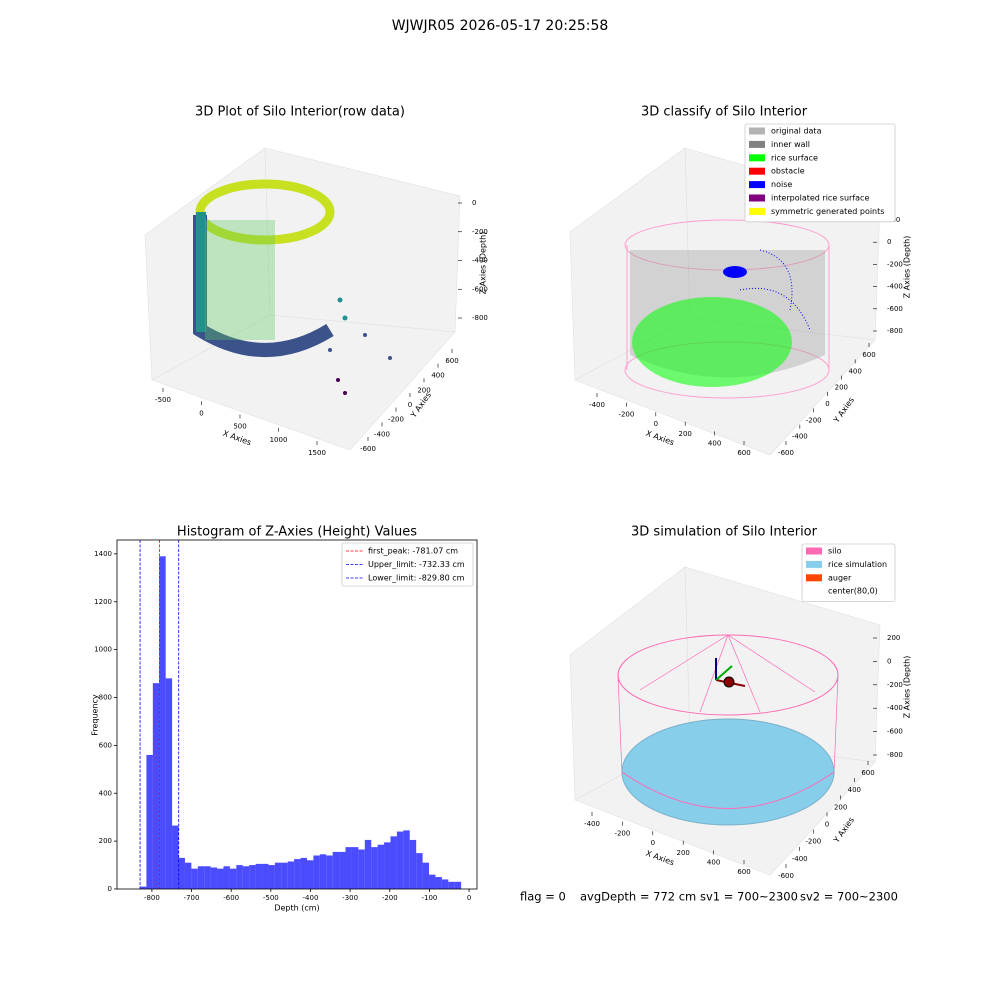  Describe the element at coordinates (105, 841) in the screenshot. I see `y-tick-label: 200` at that location.